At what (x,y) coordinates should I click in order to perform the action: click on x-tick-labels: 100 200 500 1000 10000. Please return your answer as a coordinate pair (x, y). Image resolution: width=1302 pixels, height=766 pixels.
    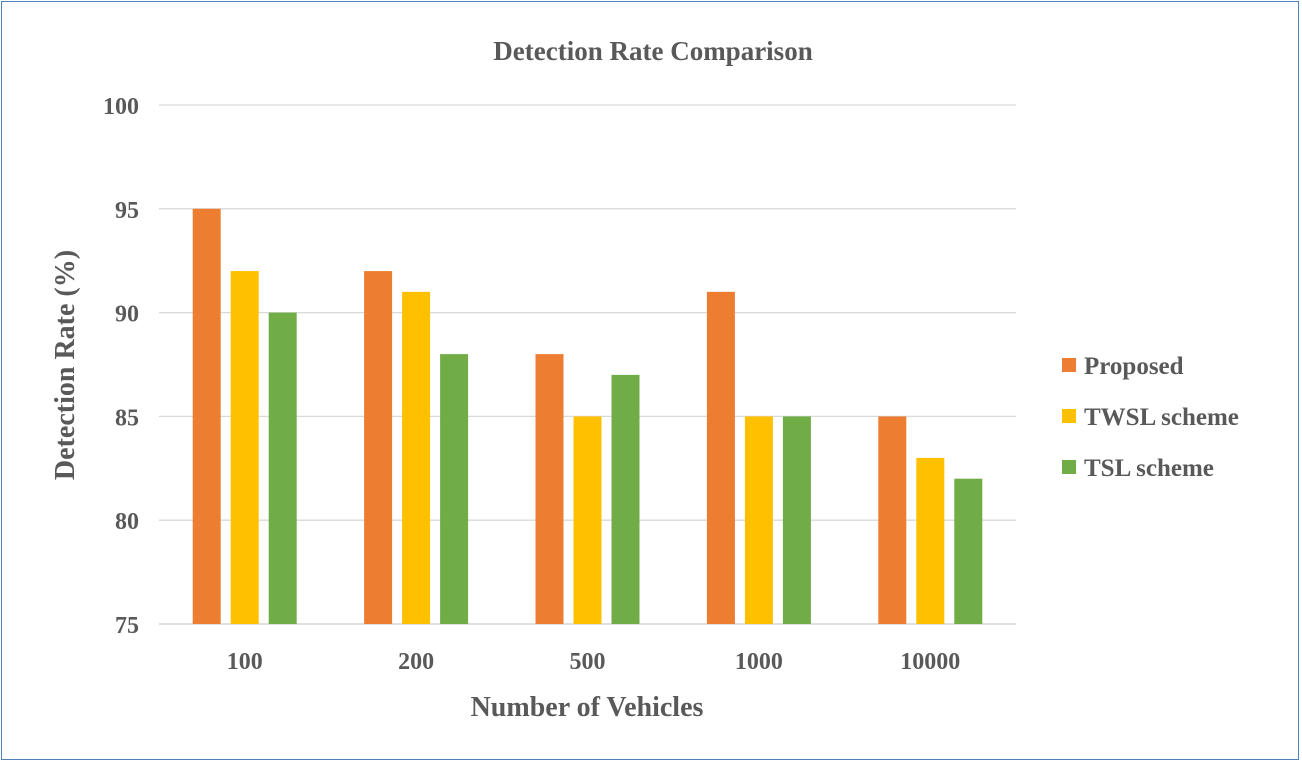
    Looking at the image, I should click on (594, 662).